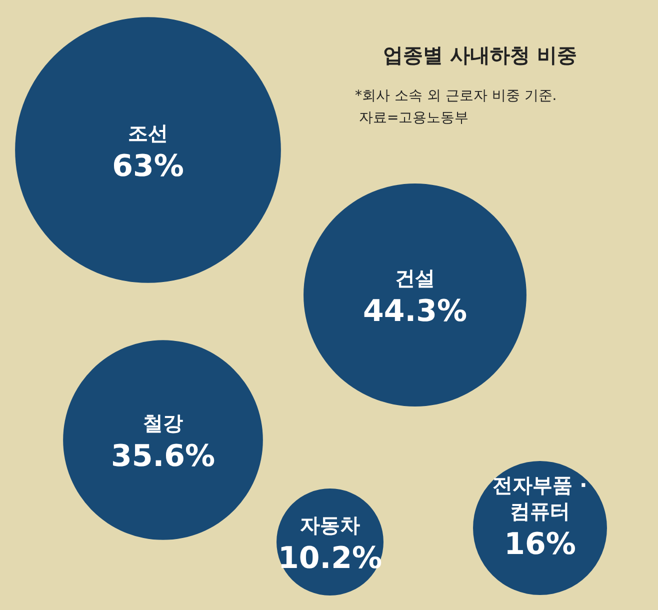  What do you see at coordinates (456, 96) in the screenshot?
I see `text: *회사 소속 외 근로자 비중 기준.` at bounding box center [456, 96].